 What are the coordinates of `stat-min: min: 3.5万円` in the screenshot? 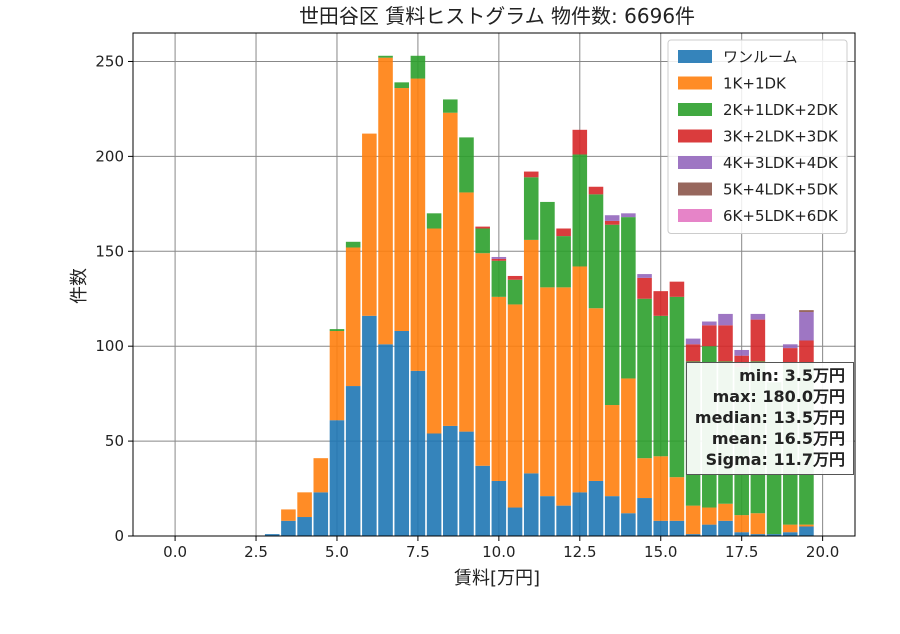 It's located at (792, 375).